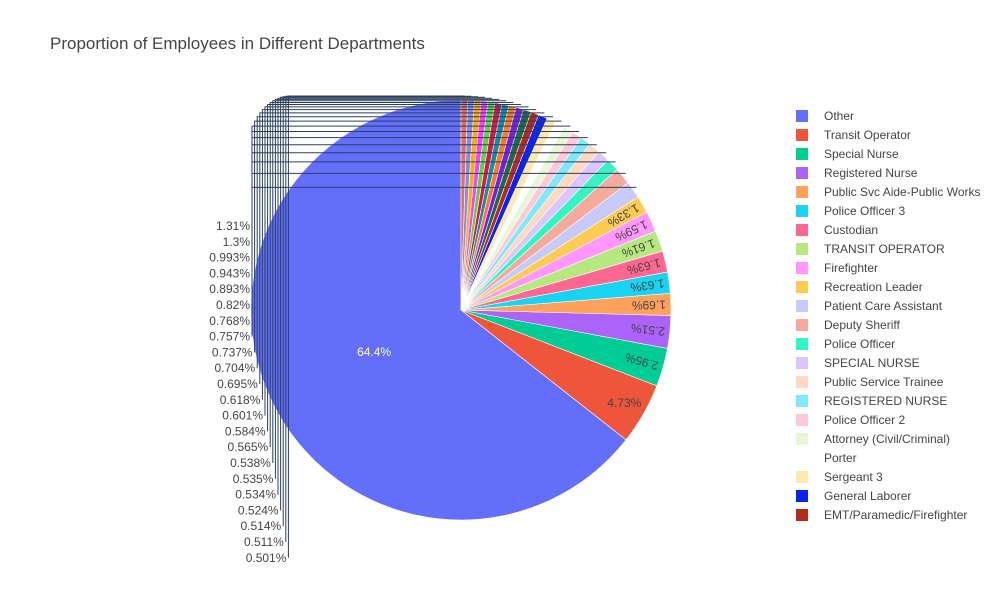 The width and height of the screenshot is (1000, 600). Describe the element at coordinates (888, 457) in the screenshot. I see `legend-item: Porter` at that location.